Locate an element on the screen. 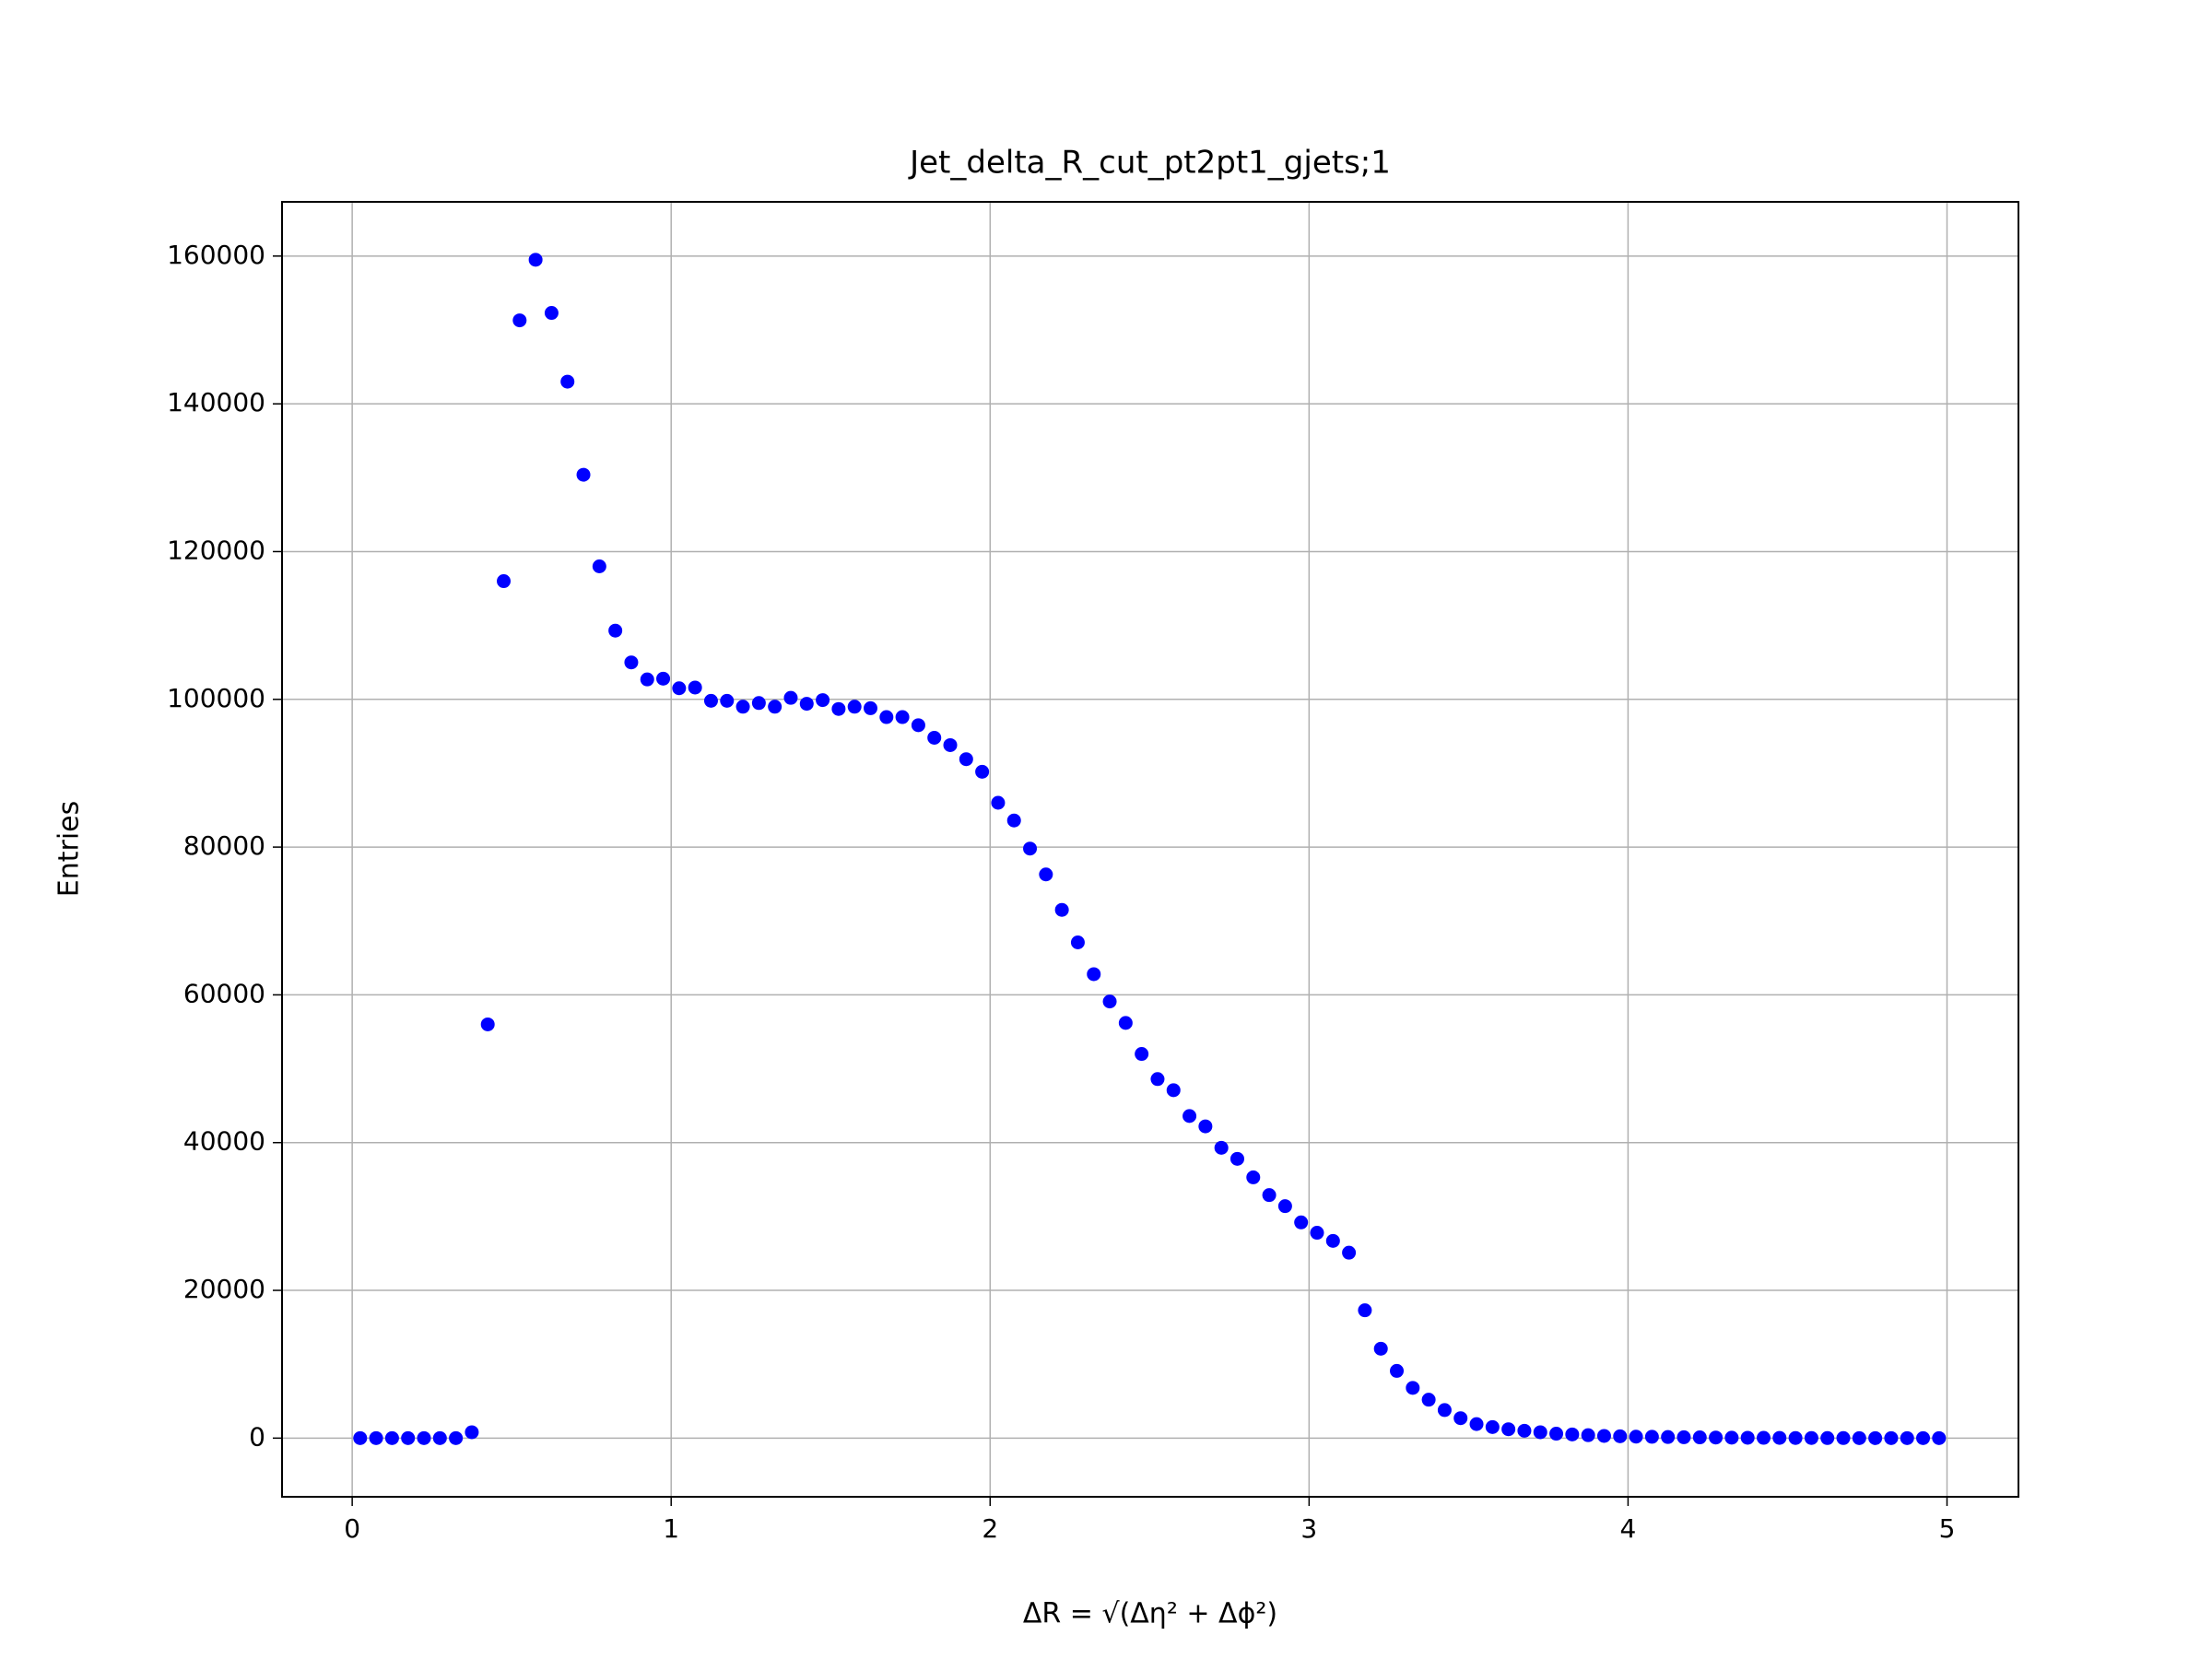 The width and height of the screenshot is (2212, 1659). x-axis-label: ΔR = √(Δη² + Δϕ²) is located at coordinates (1150, 1614).